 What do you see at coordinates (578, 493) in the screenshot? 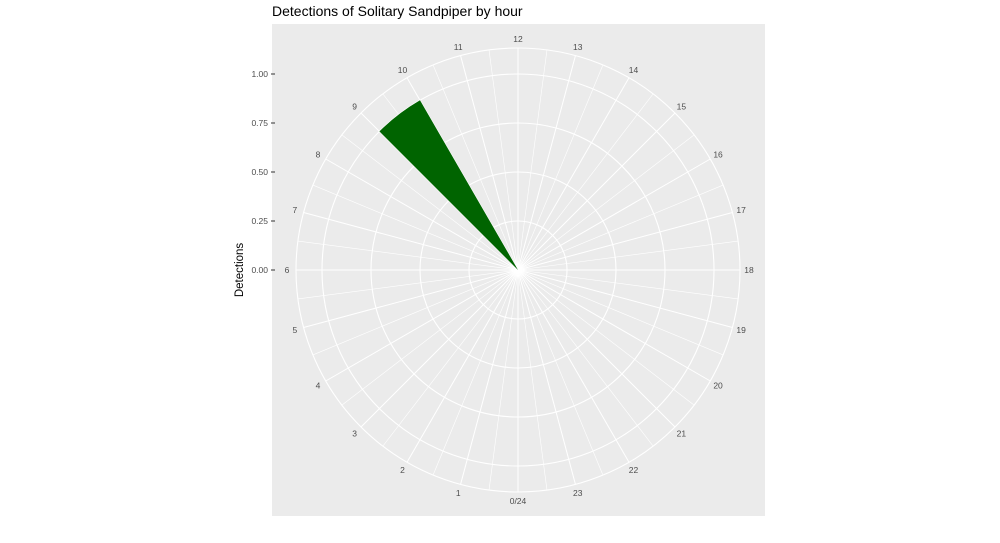
I see `hour-label: 23` at bounding box center [578, 493].